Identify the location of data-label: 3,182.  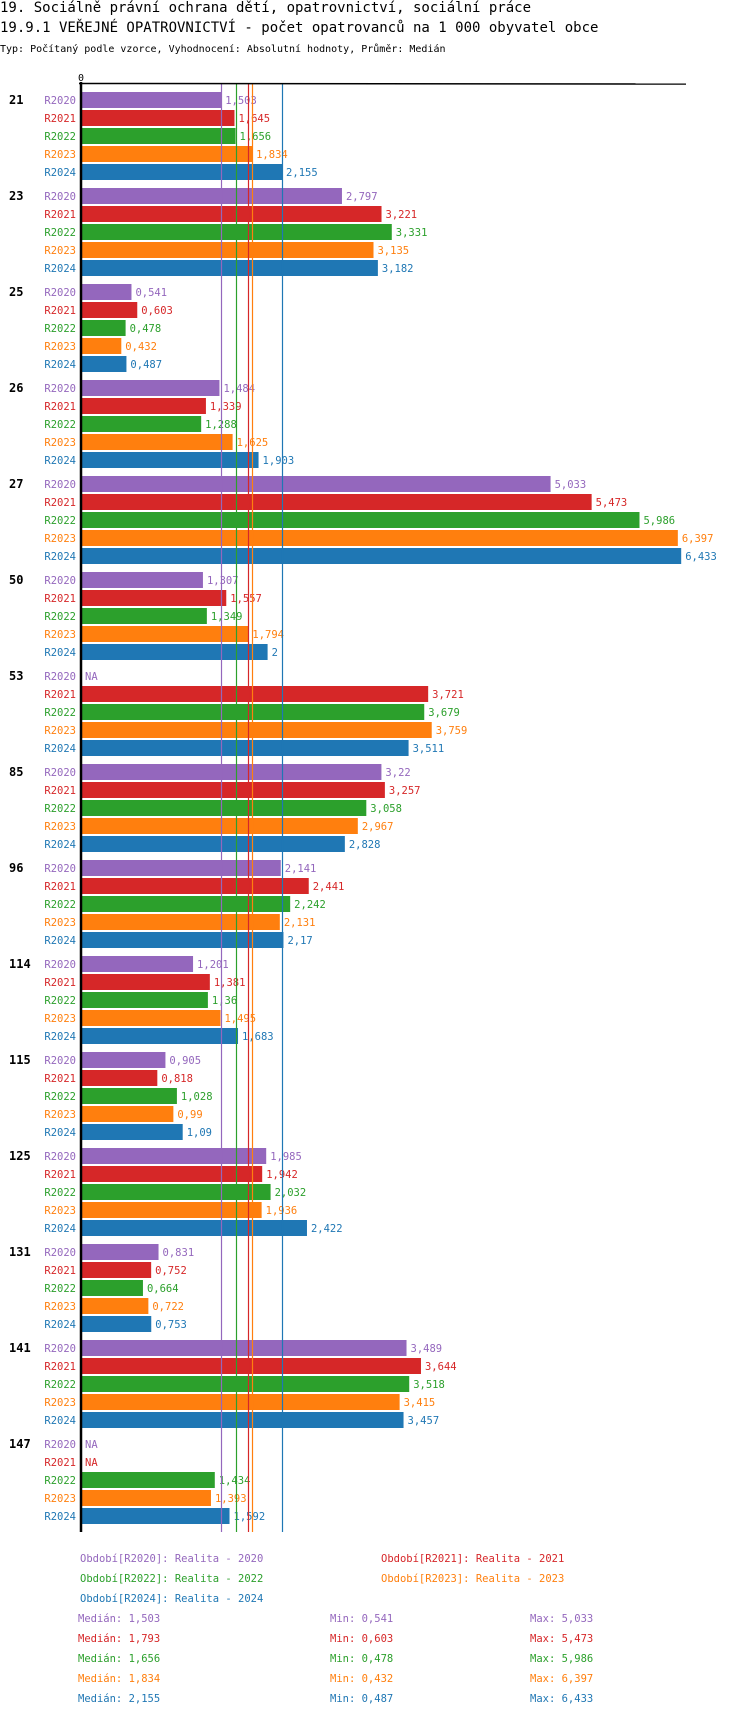
(398, 269).